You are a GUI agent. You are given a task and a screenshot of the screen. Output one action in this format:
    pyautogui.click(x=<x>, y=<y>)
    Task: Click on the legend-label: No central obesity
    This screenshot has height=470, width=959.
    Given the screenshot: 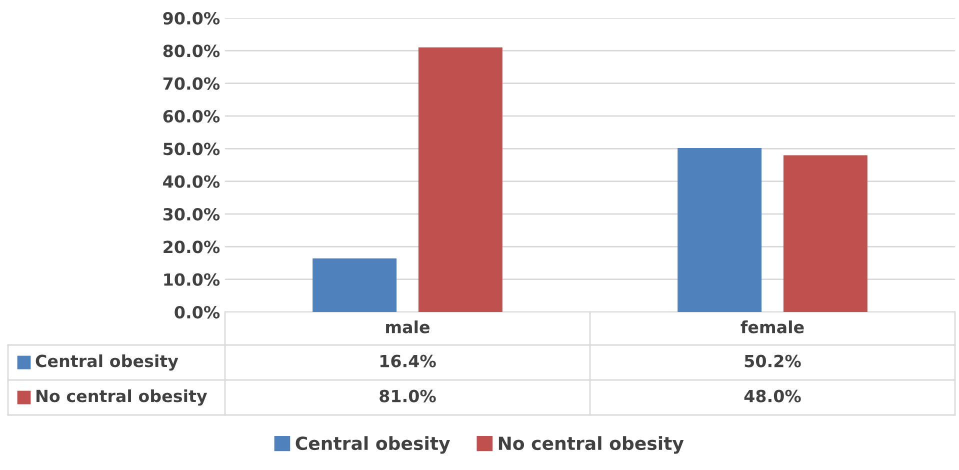 What is the action you would take?
    pyautogui.click(x=591, y=445)
    